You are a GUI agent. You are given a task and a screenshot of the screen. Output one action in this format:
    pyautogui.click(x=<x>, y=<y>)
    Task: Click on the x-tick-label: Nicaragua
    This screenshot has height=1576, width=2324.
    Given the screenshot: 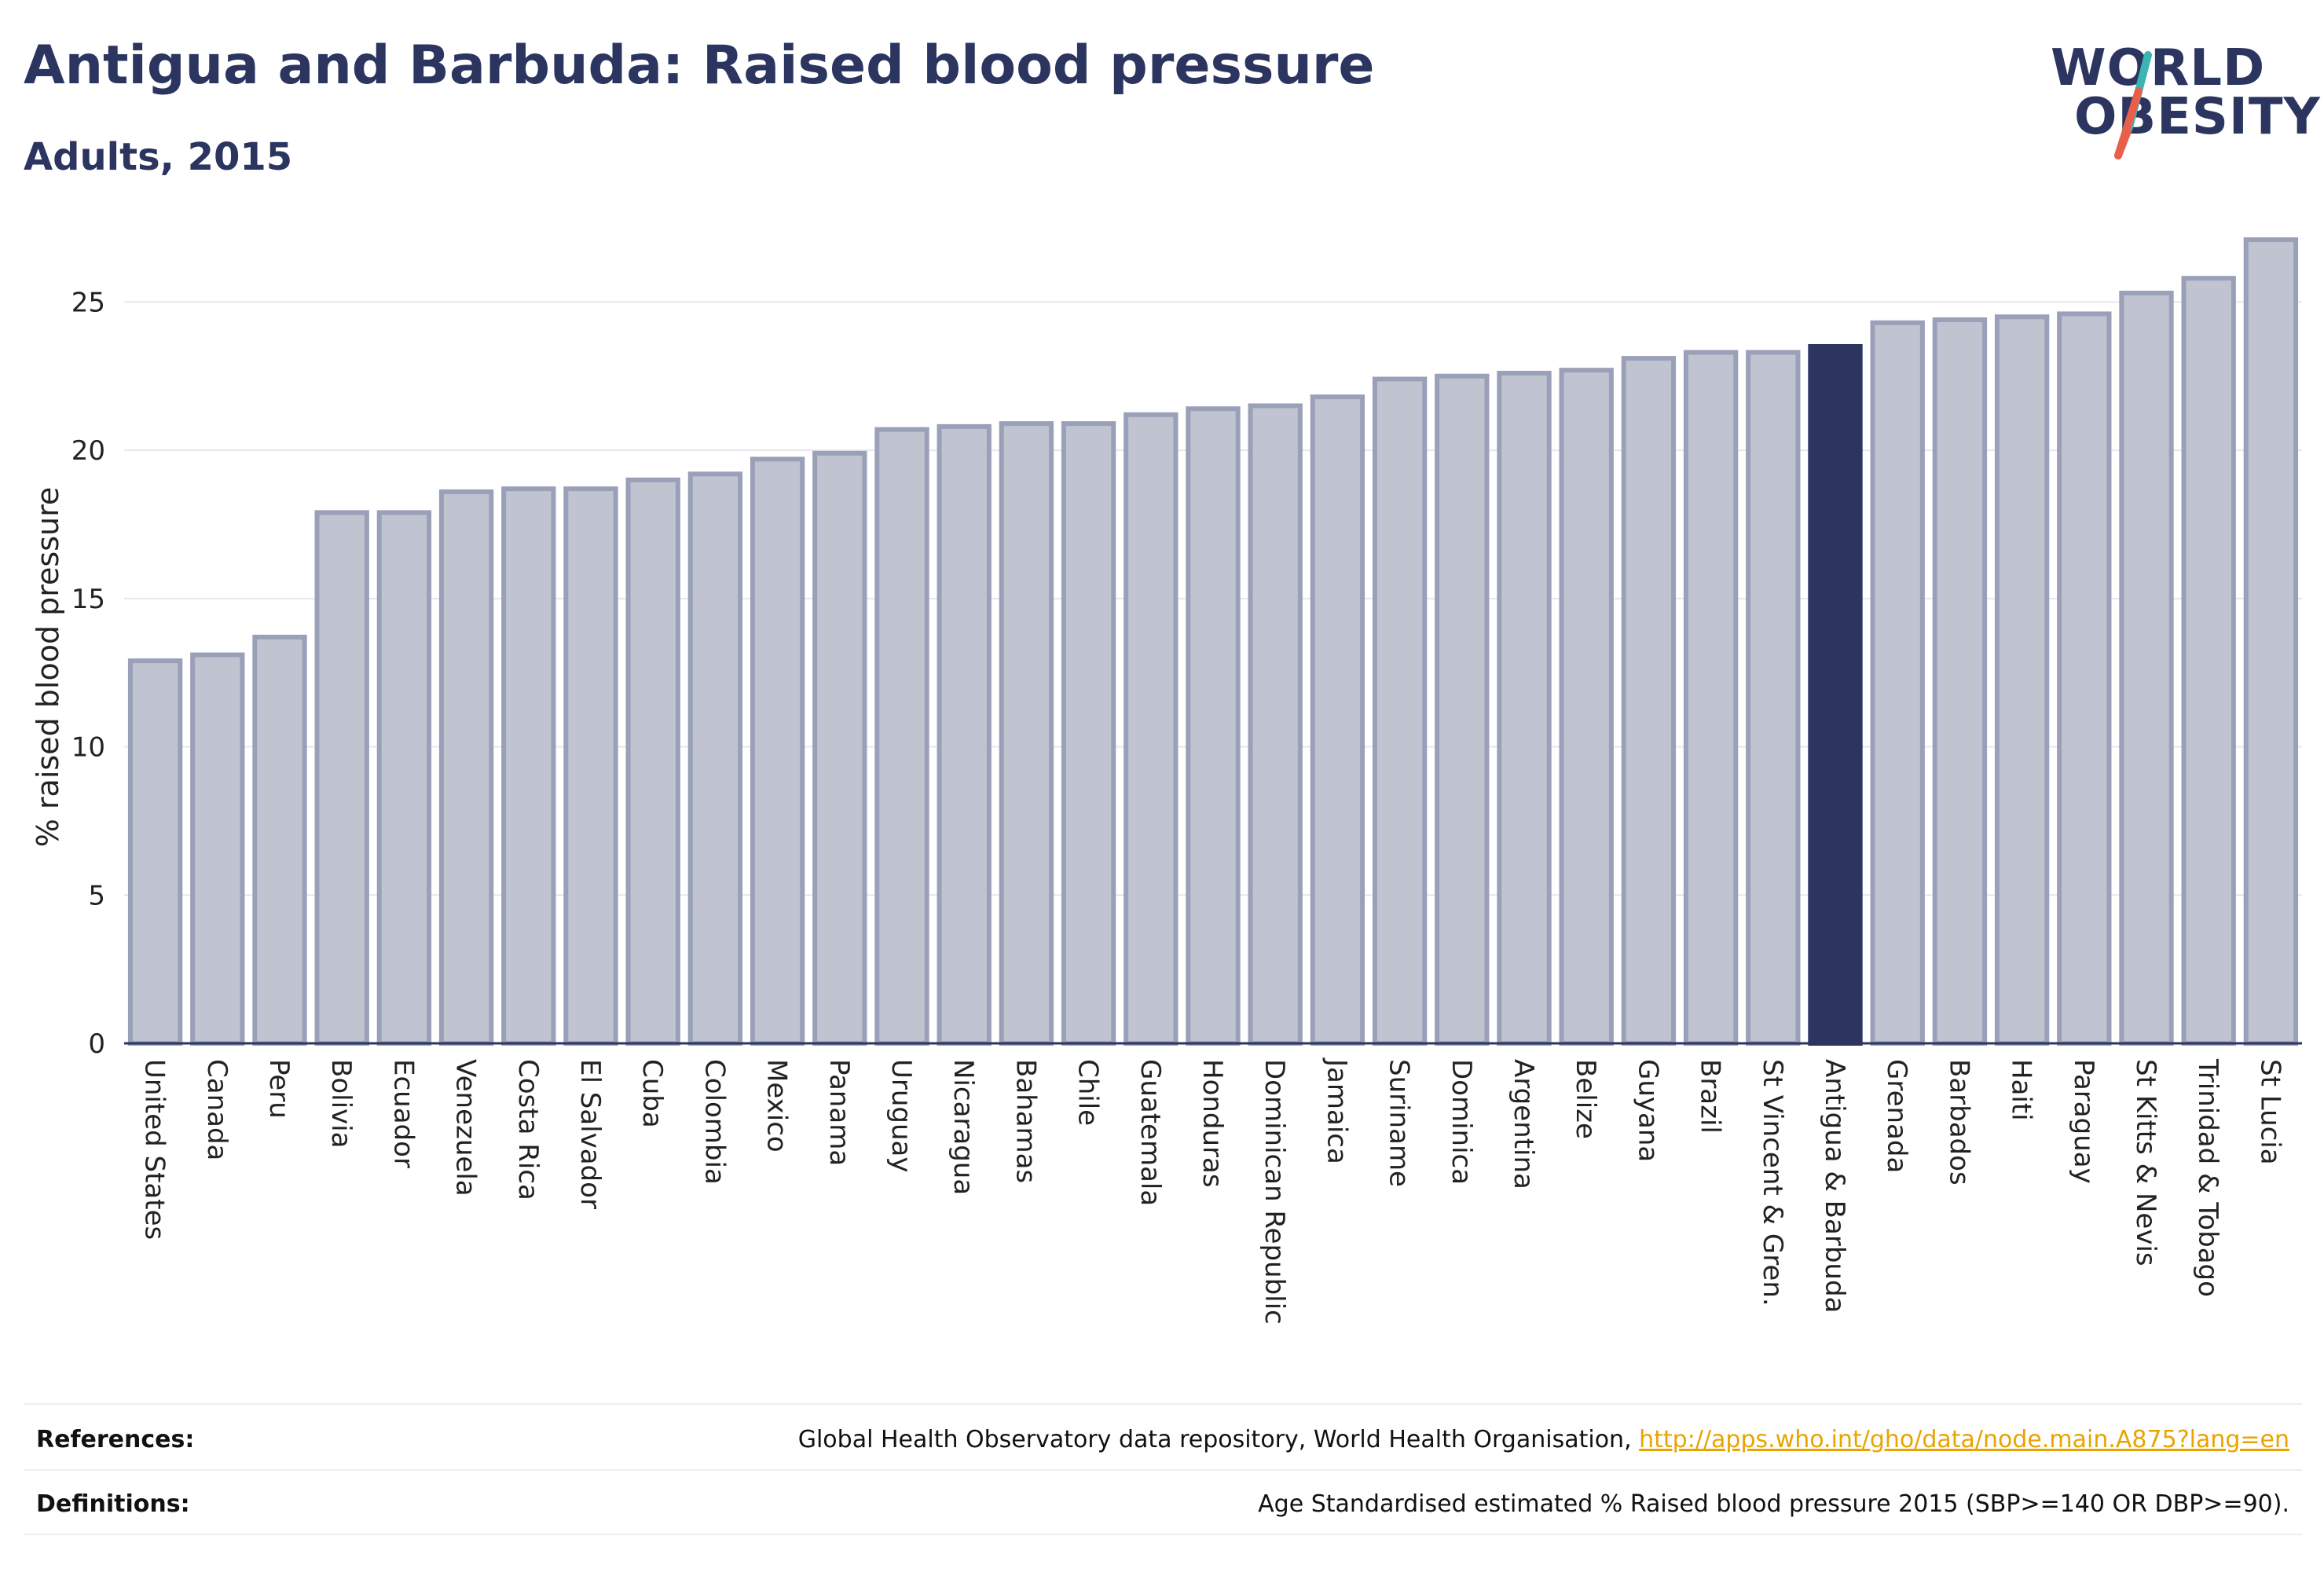 What is the action you would take?
    pyautogui.click(x=963, y=1127)
    